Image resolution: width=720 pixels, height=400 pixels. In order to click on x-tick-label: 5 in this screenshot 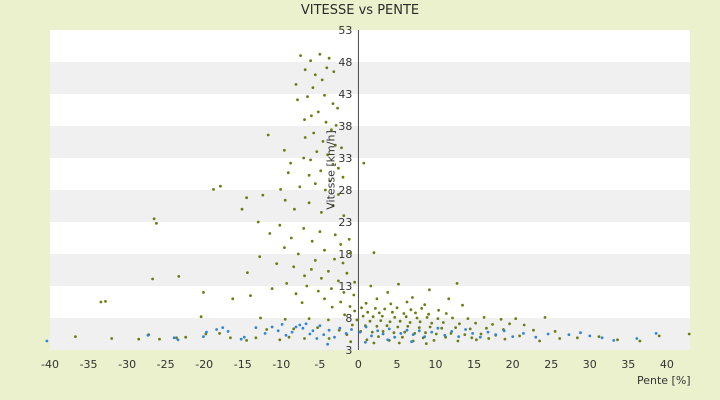, I will do `click(396, 364)`.